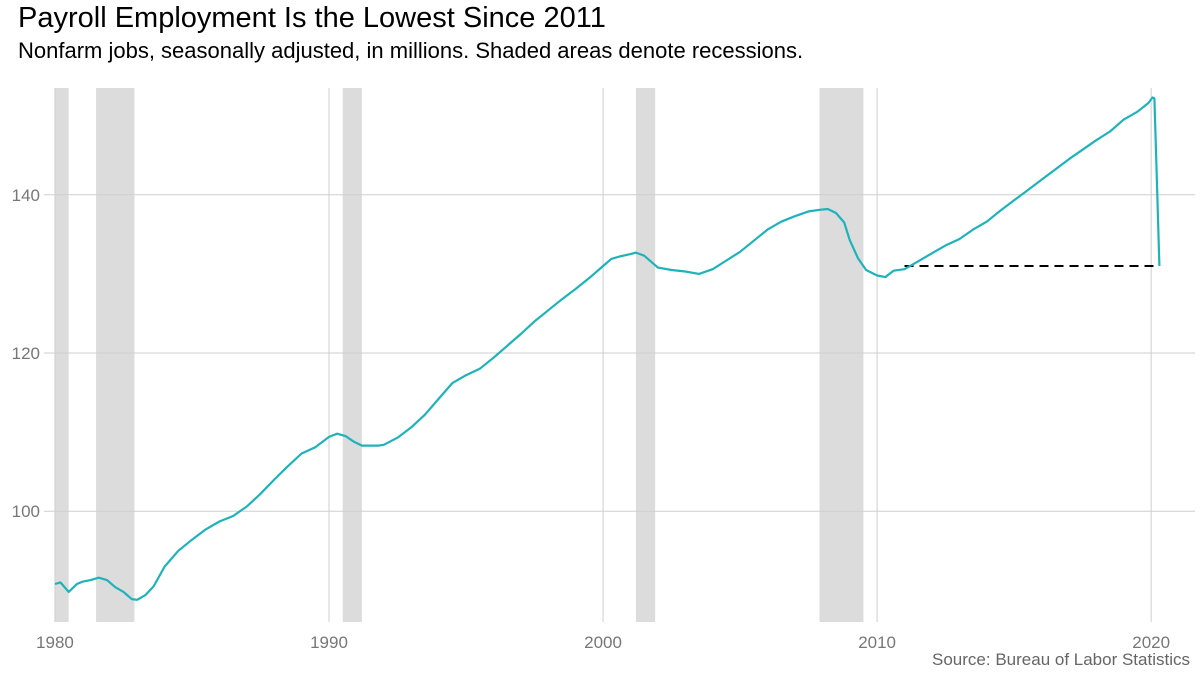 Image resolution: width=1200 pixels, height=676 pixels. Describe the element at coordinates (1151, 642) in the screenshot. I see `x-tick-label: 2020` at that location.